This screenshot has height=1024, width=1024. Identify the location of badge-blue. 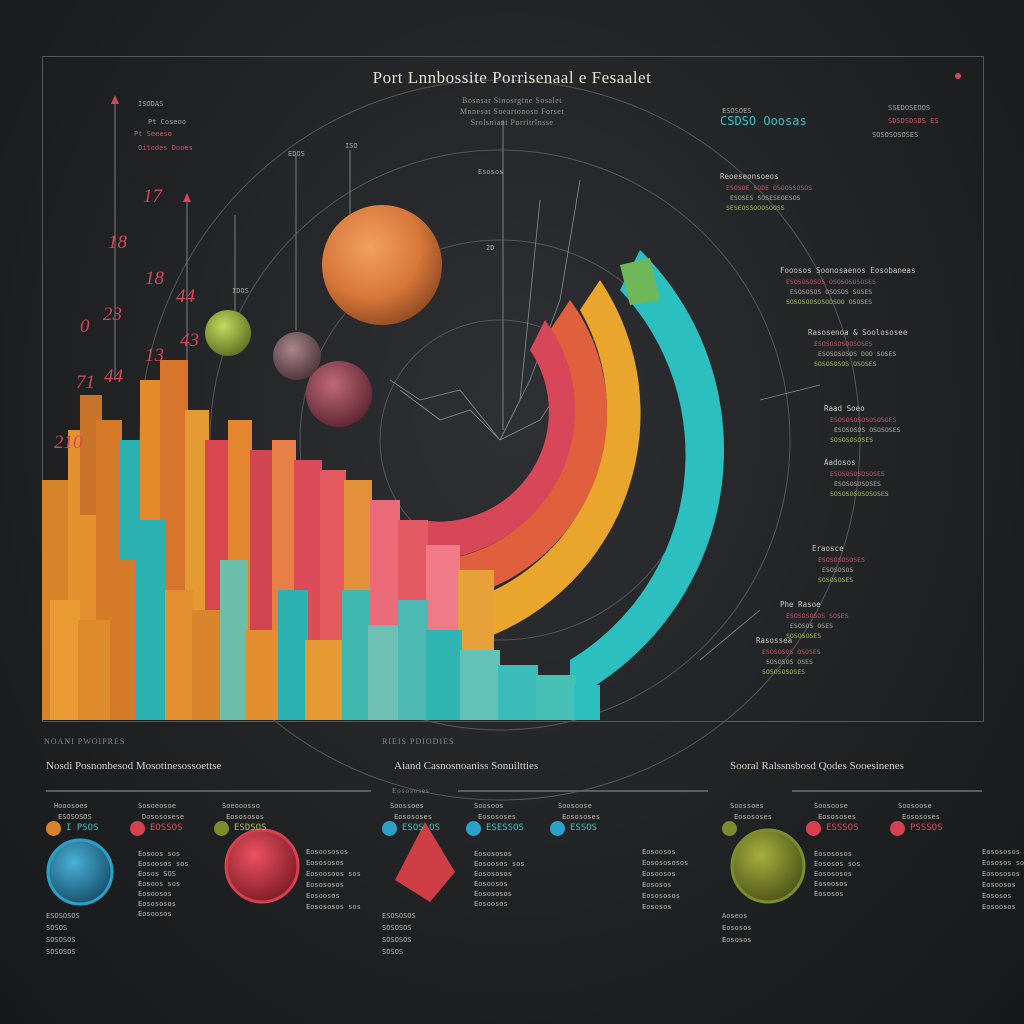
(80, 872).